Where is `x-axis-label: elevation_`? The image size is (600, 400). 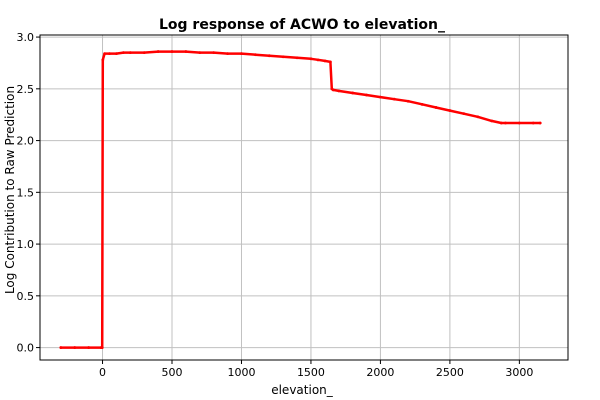 x-axis-label: elevation_ is located at coordinates (302, 390).